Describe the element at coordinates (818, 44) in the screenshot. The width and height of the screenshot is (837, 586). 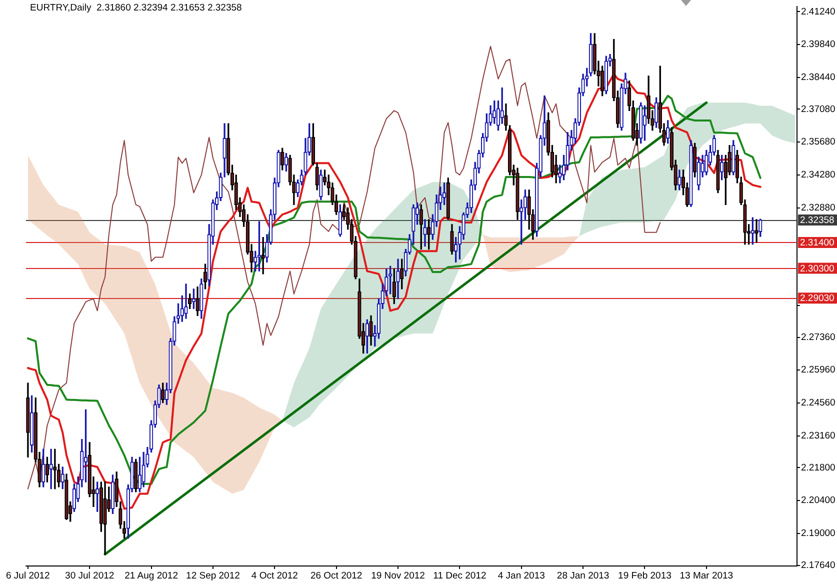
I see `y-tick-label: 2.39840` at that location.